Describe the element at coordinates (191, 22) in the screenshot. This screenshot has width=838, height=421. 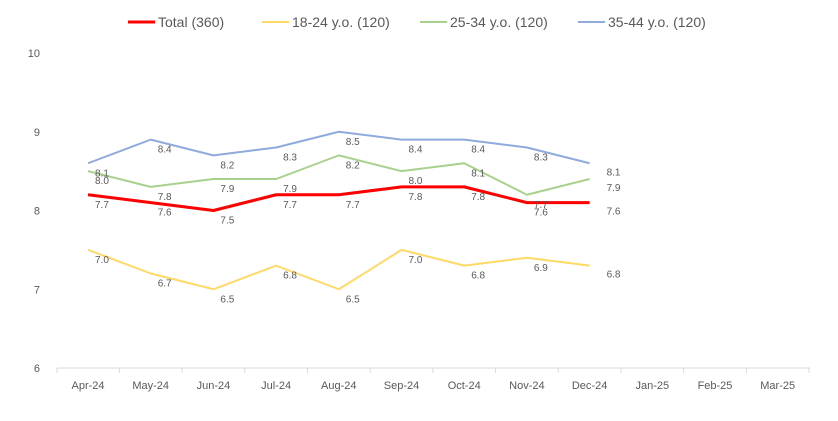
I see `legend-label: Total (360)` at that location.